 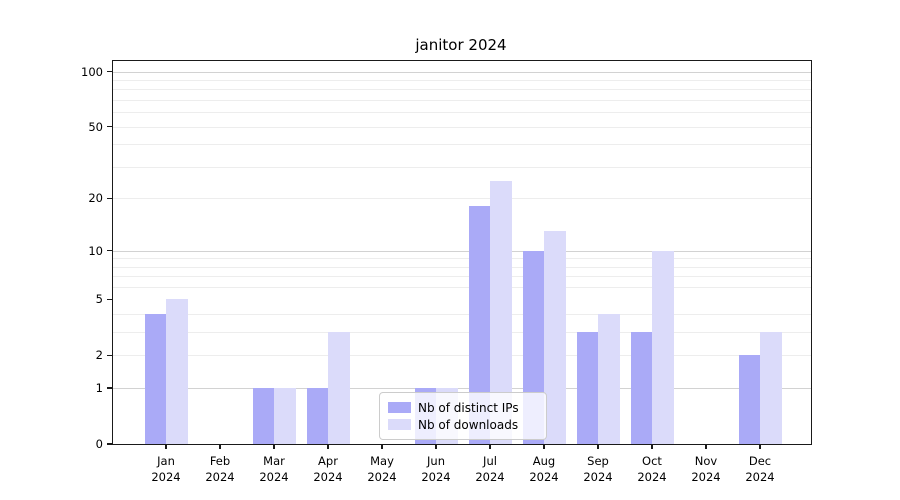 What do you see at coordinates (436, 469) in the screenshot?
I see `x-tick-label: Jun 2024` at bounding box center [436, 469].